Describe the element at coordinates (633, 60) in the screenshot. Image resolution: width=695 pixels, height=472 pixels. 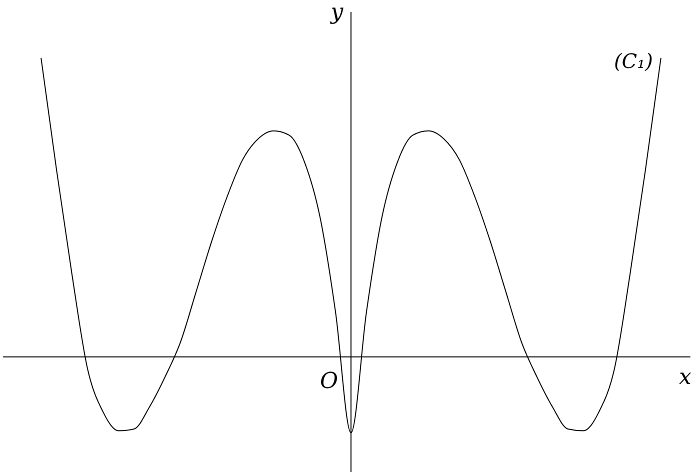
I see `series-label: (C₁)` at that location.